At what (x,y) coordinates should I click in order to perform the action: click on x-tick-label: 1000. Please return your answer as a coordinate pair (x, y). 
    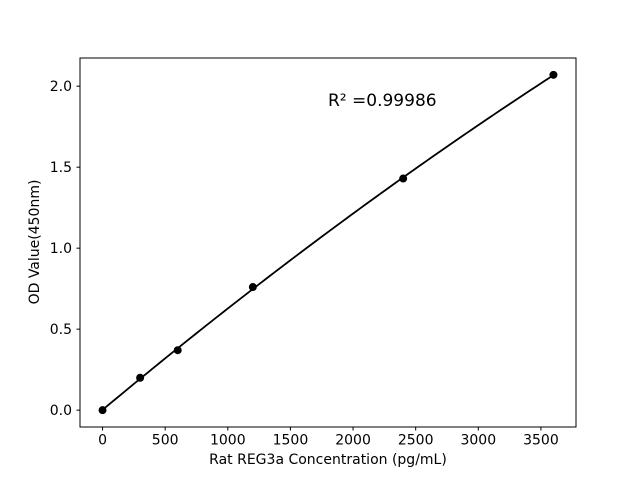
    Looking at the image, I should click on (228, 441).